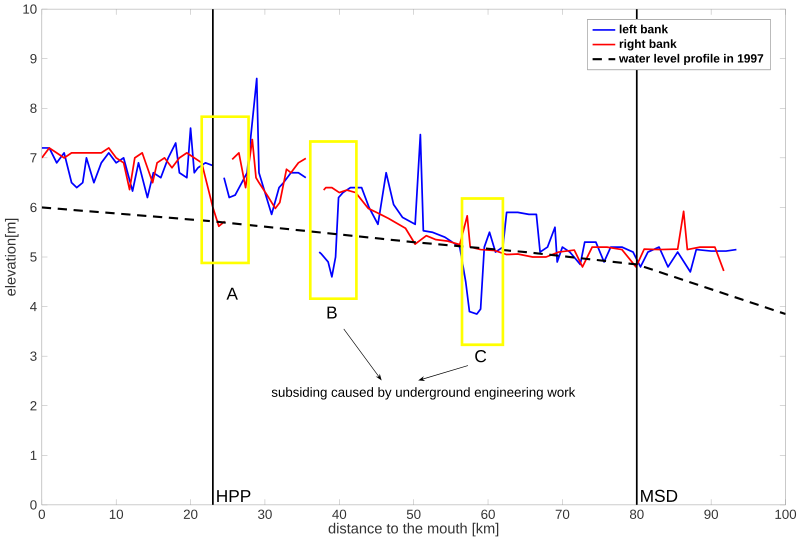 The image size is (801, 558). Describe the element at coordinates (33, 157) in the screenshot. I see `y-tick-label: 7` at that location.